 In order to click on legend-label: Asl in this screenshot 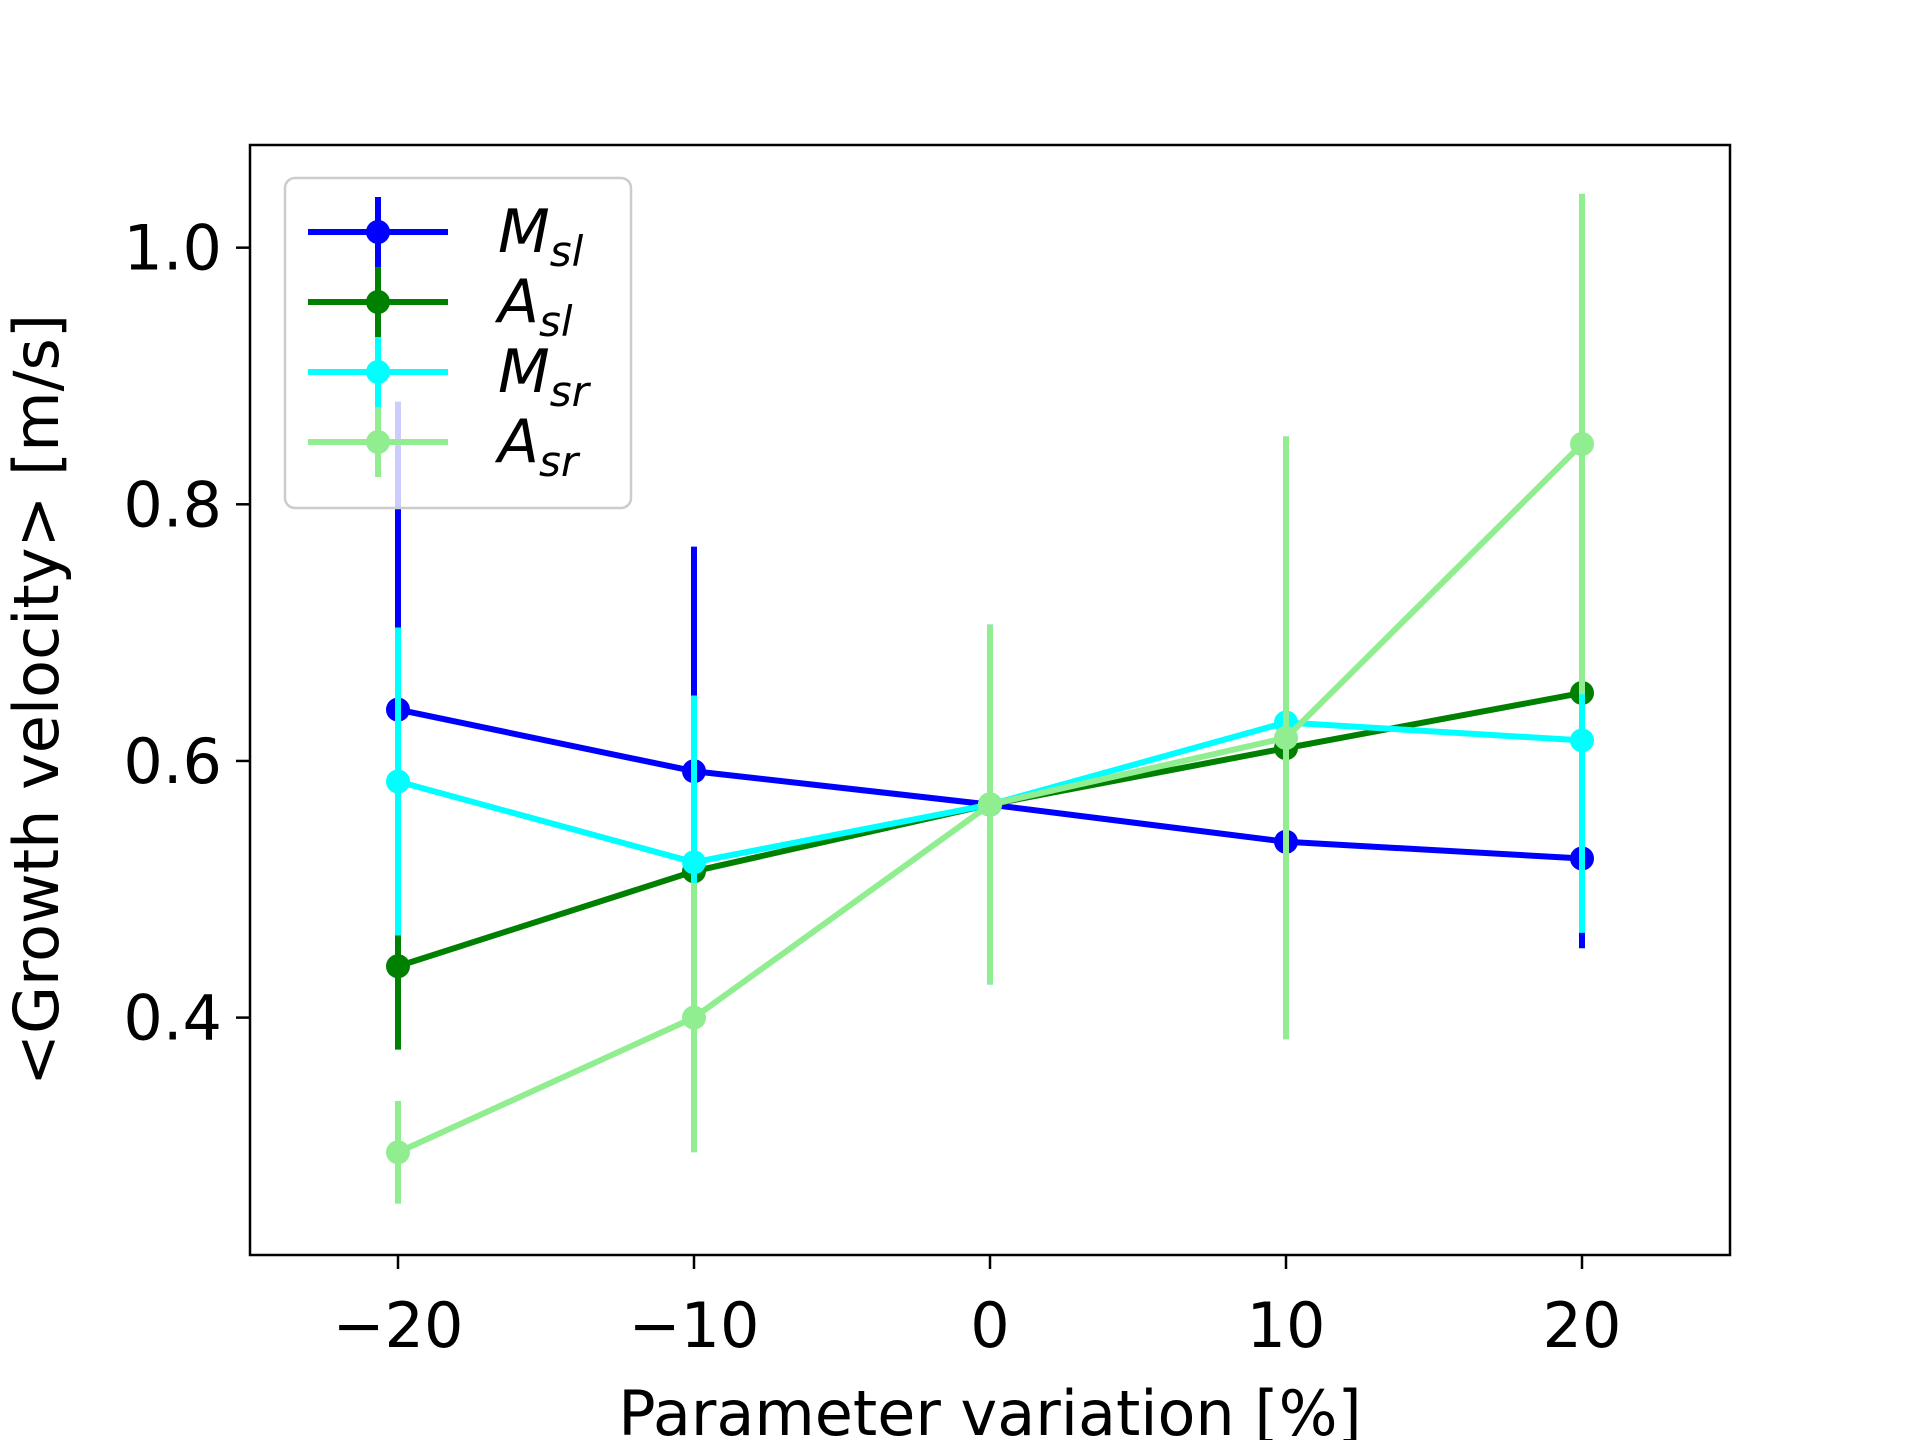, I will do `click(533, 306)`.